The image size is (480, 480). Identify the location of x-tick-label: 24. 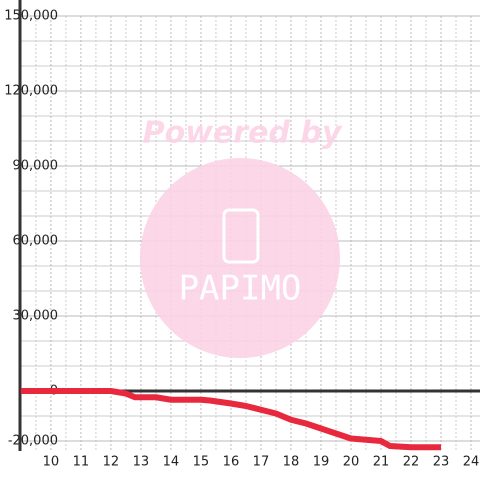
(471, 462).